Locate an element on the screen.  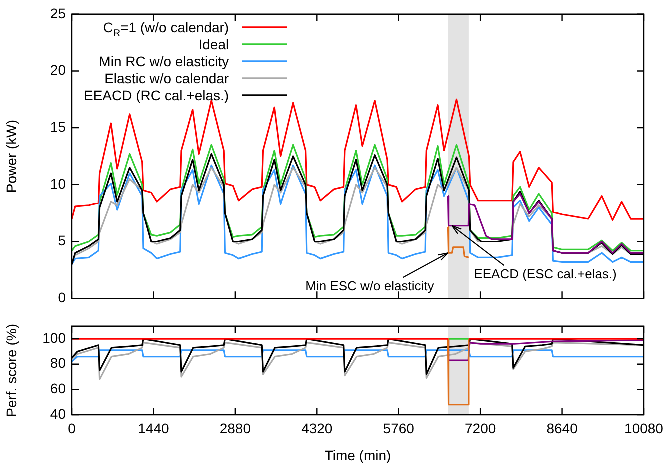
annotation: Min ESC w/o elasticity is located at coordinates (370, 286).